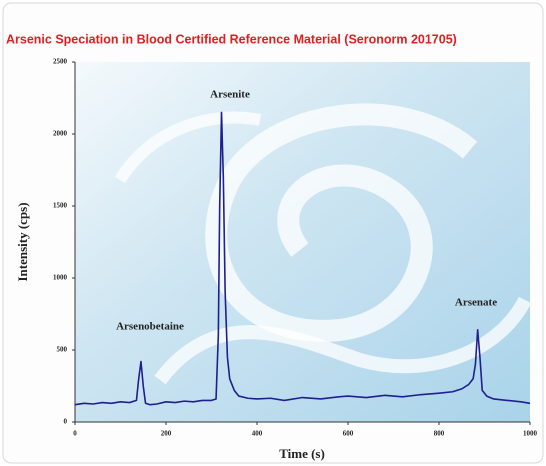  Describe the element at coordinates (22, 241) in the screenshot. I see `y-axis-title: Intensity (cps)` at that location.